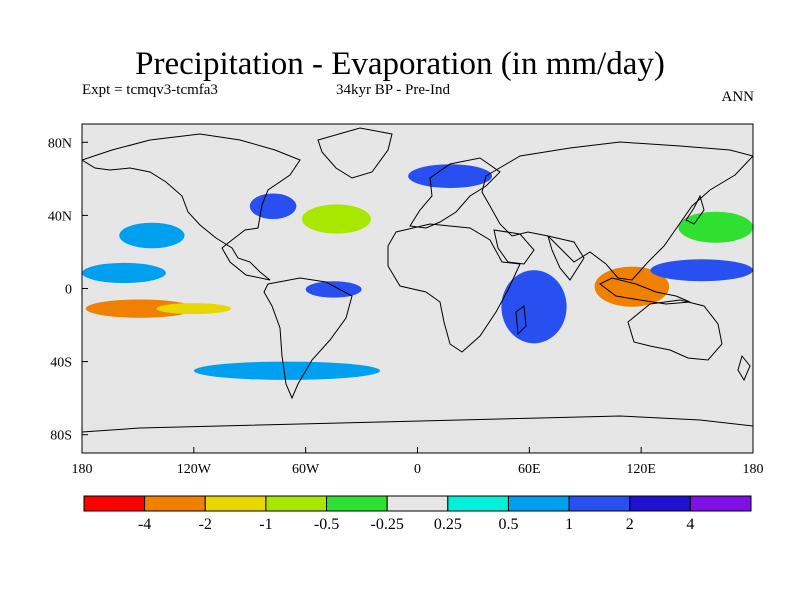 The height and width of the screenshot is (600, 800). What do you see at coordinates (514, 247) in the screenshot?
I see `coastline-arabia` at bounding box center [514, 247].